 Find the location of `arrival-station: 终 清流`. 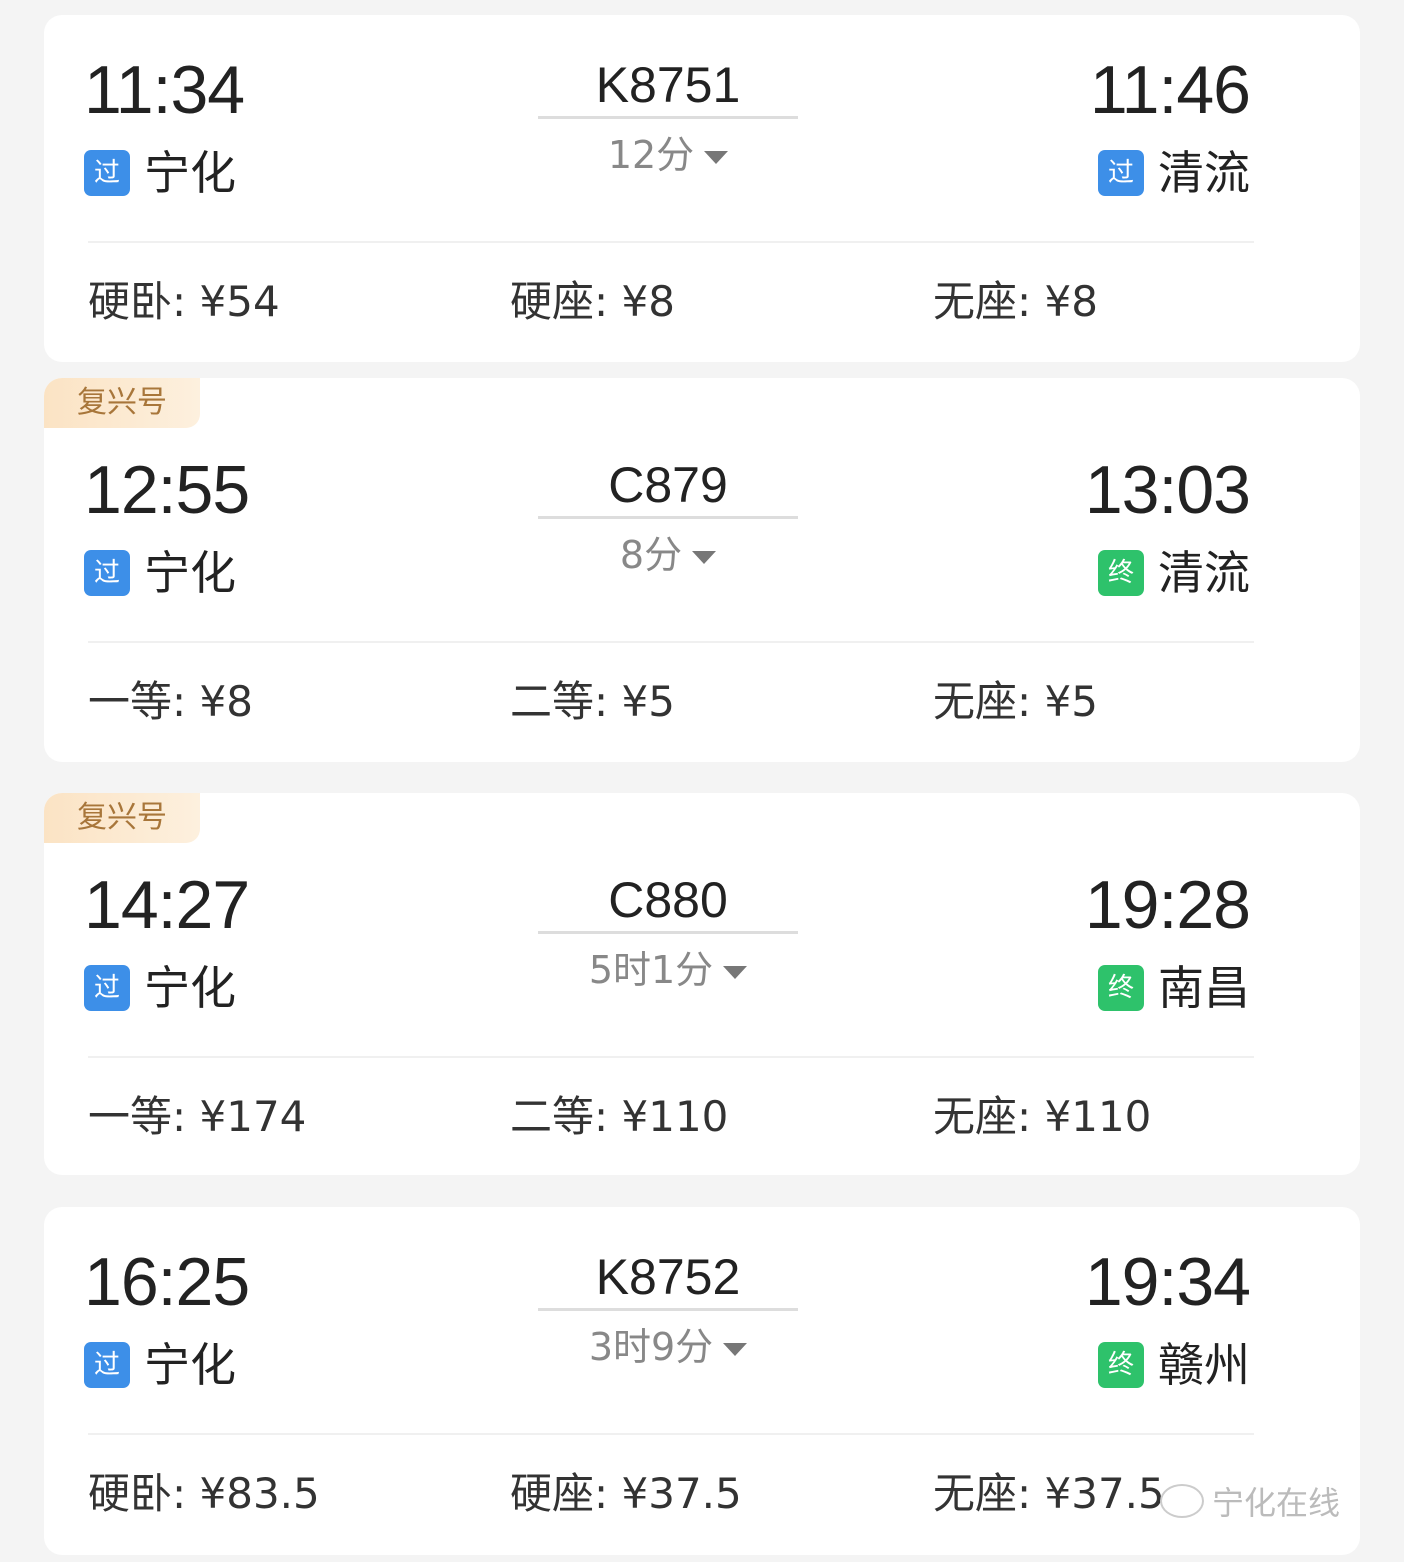

arrival-station: 终 清流 is located at coordinates (1174, 573).